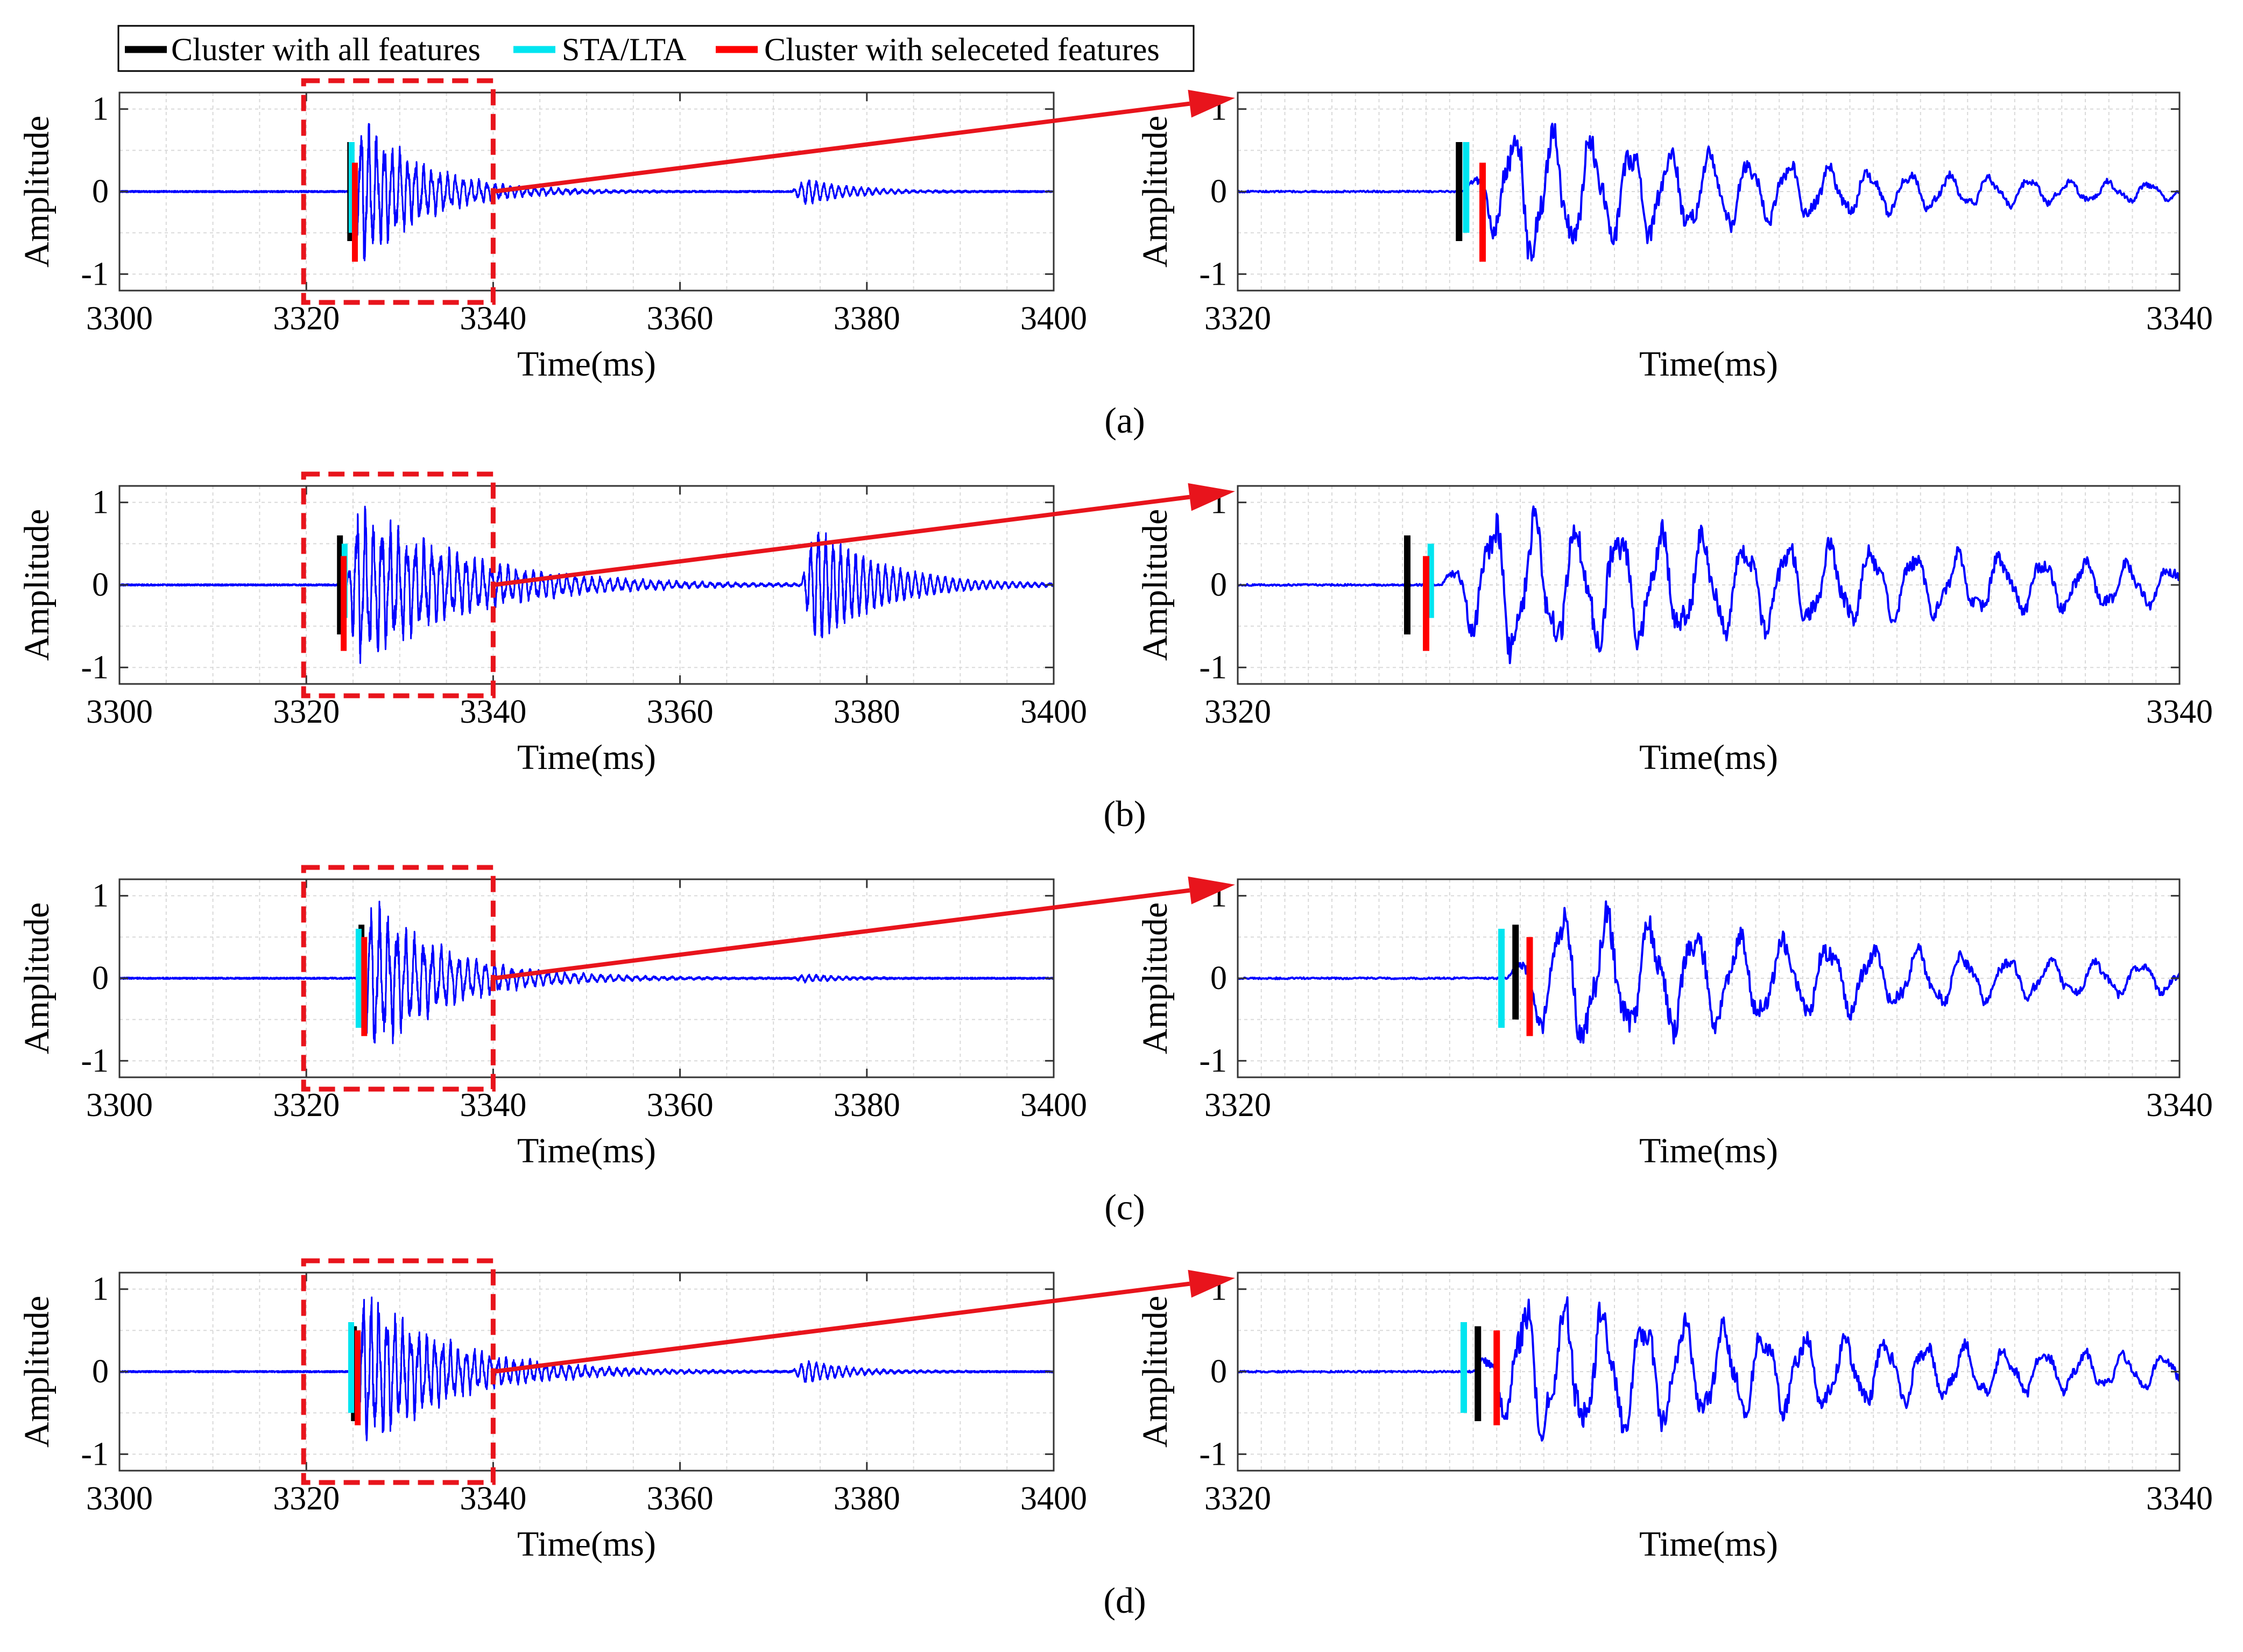 This screenshot has height=1652, width=2243. What do you see at coordinates (493, 1498) in the screenshot?
I see `panel-d-overview-xtick-label: 3340` at bounding box center [493, 1498].